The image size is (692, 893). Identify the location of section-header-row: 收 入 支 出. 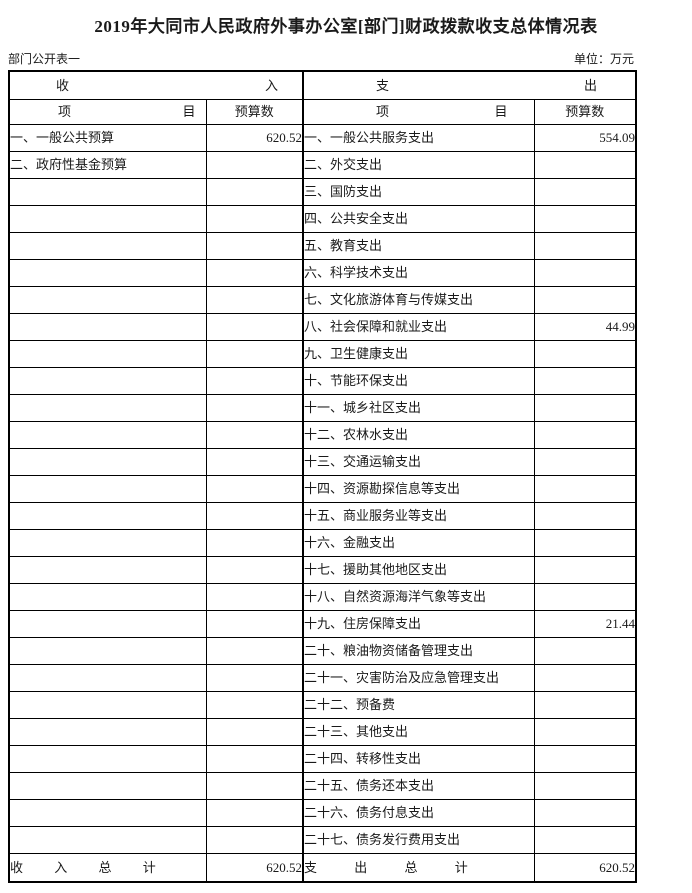
(322, 85).